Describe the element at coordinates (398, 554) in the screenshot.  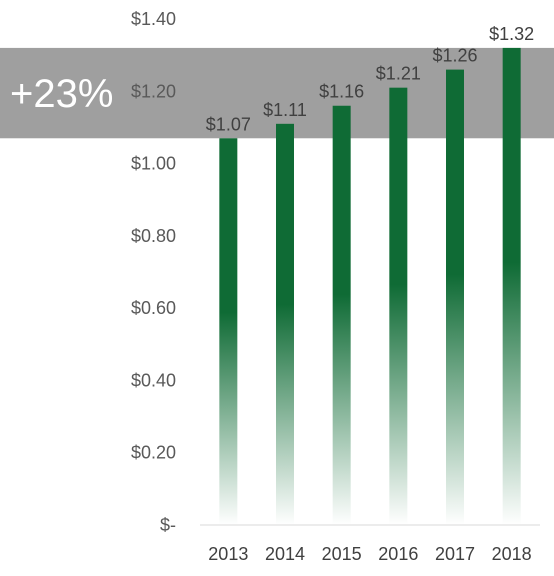
I see `x-tick-2016: 2016` at that location.